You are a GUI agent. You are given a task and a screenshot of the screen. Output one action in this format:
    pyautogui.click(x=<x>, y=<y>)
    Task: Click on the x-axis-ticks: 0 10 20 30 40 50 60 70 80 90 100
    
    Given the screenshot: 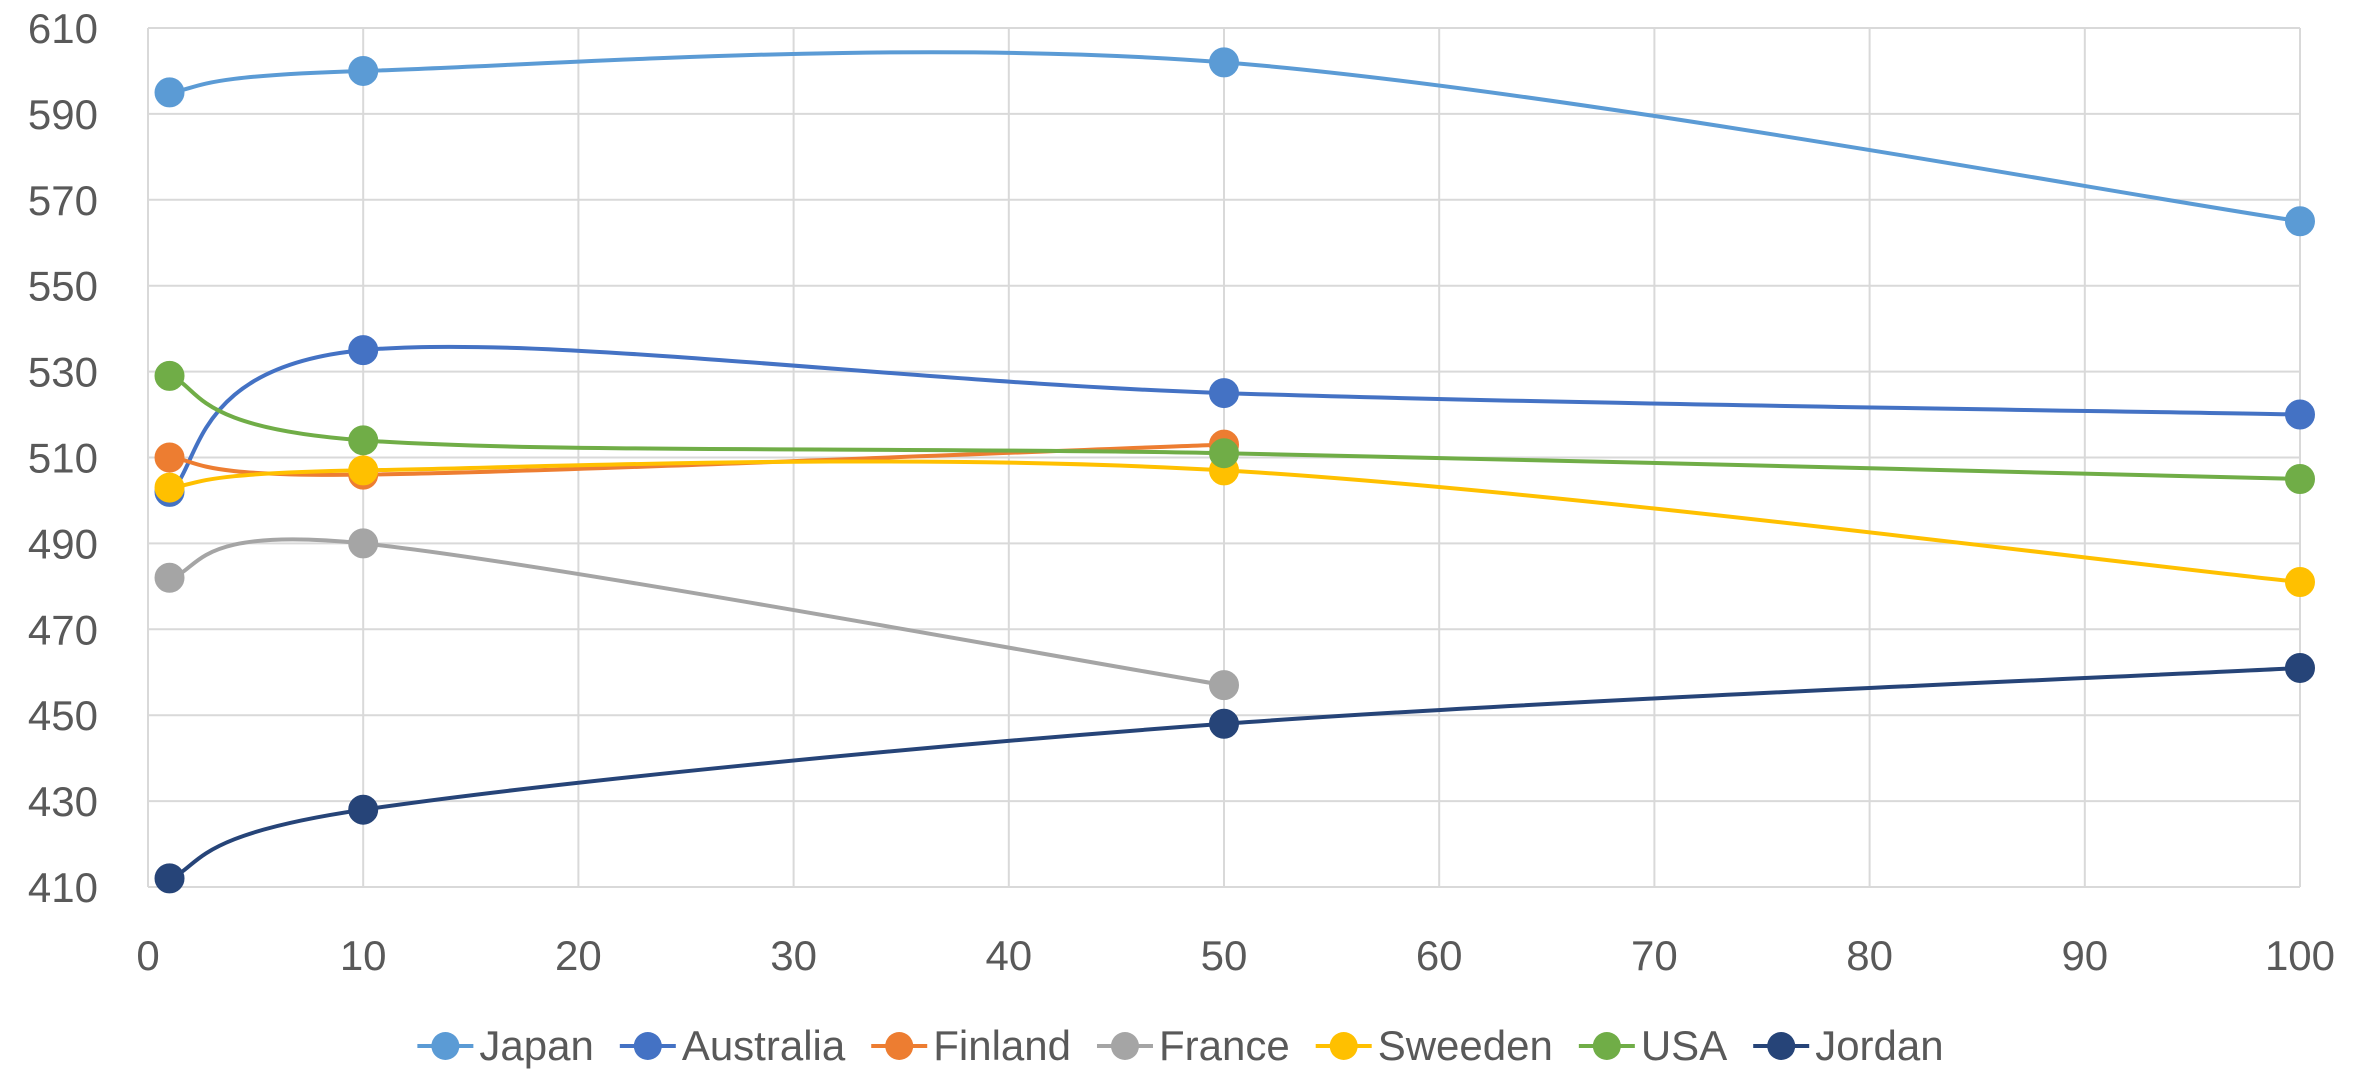 What is the action you would take?
    pyautogui.click(x=1235, y=955)
    